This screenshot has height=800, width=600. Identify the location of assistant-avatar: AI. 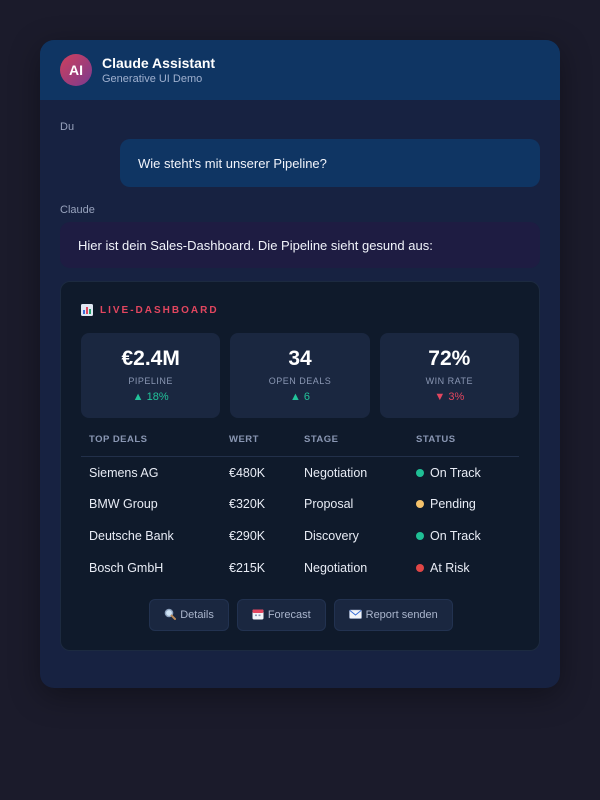
(76, 70).